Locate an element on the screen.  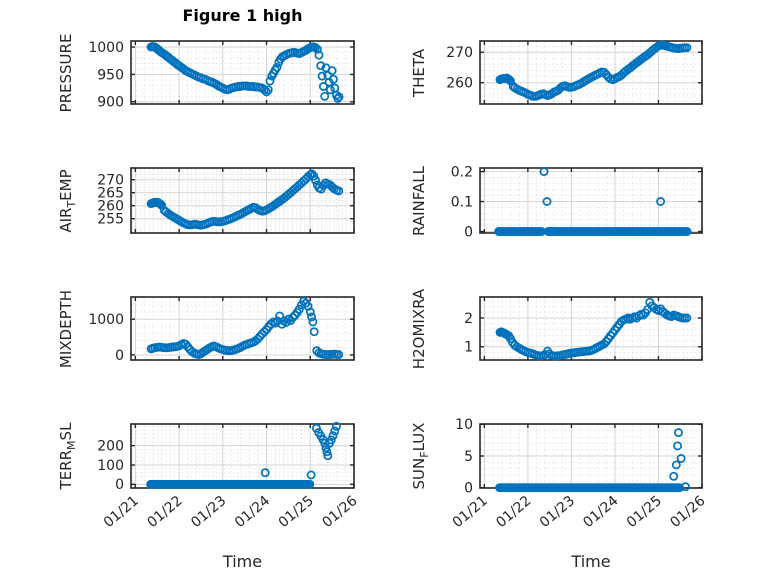
rainfall-minor-grid is located at coordinates (591, 200).